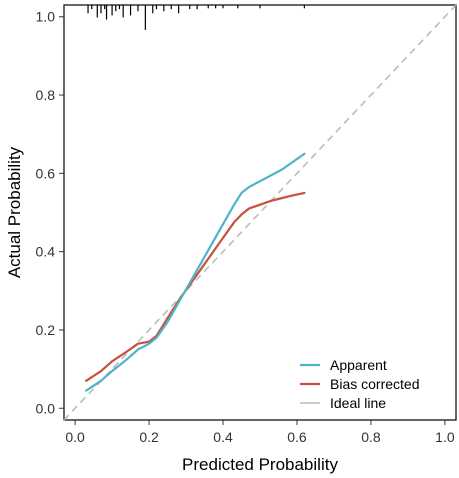  Describe the element at coordinates (46, 17) in the screenshot. I see `y-tick-label: 1.0` at that location.